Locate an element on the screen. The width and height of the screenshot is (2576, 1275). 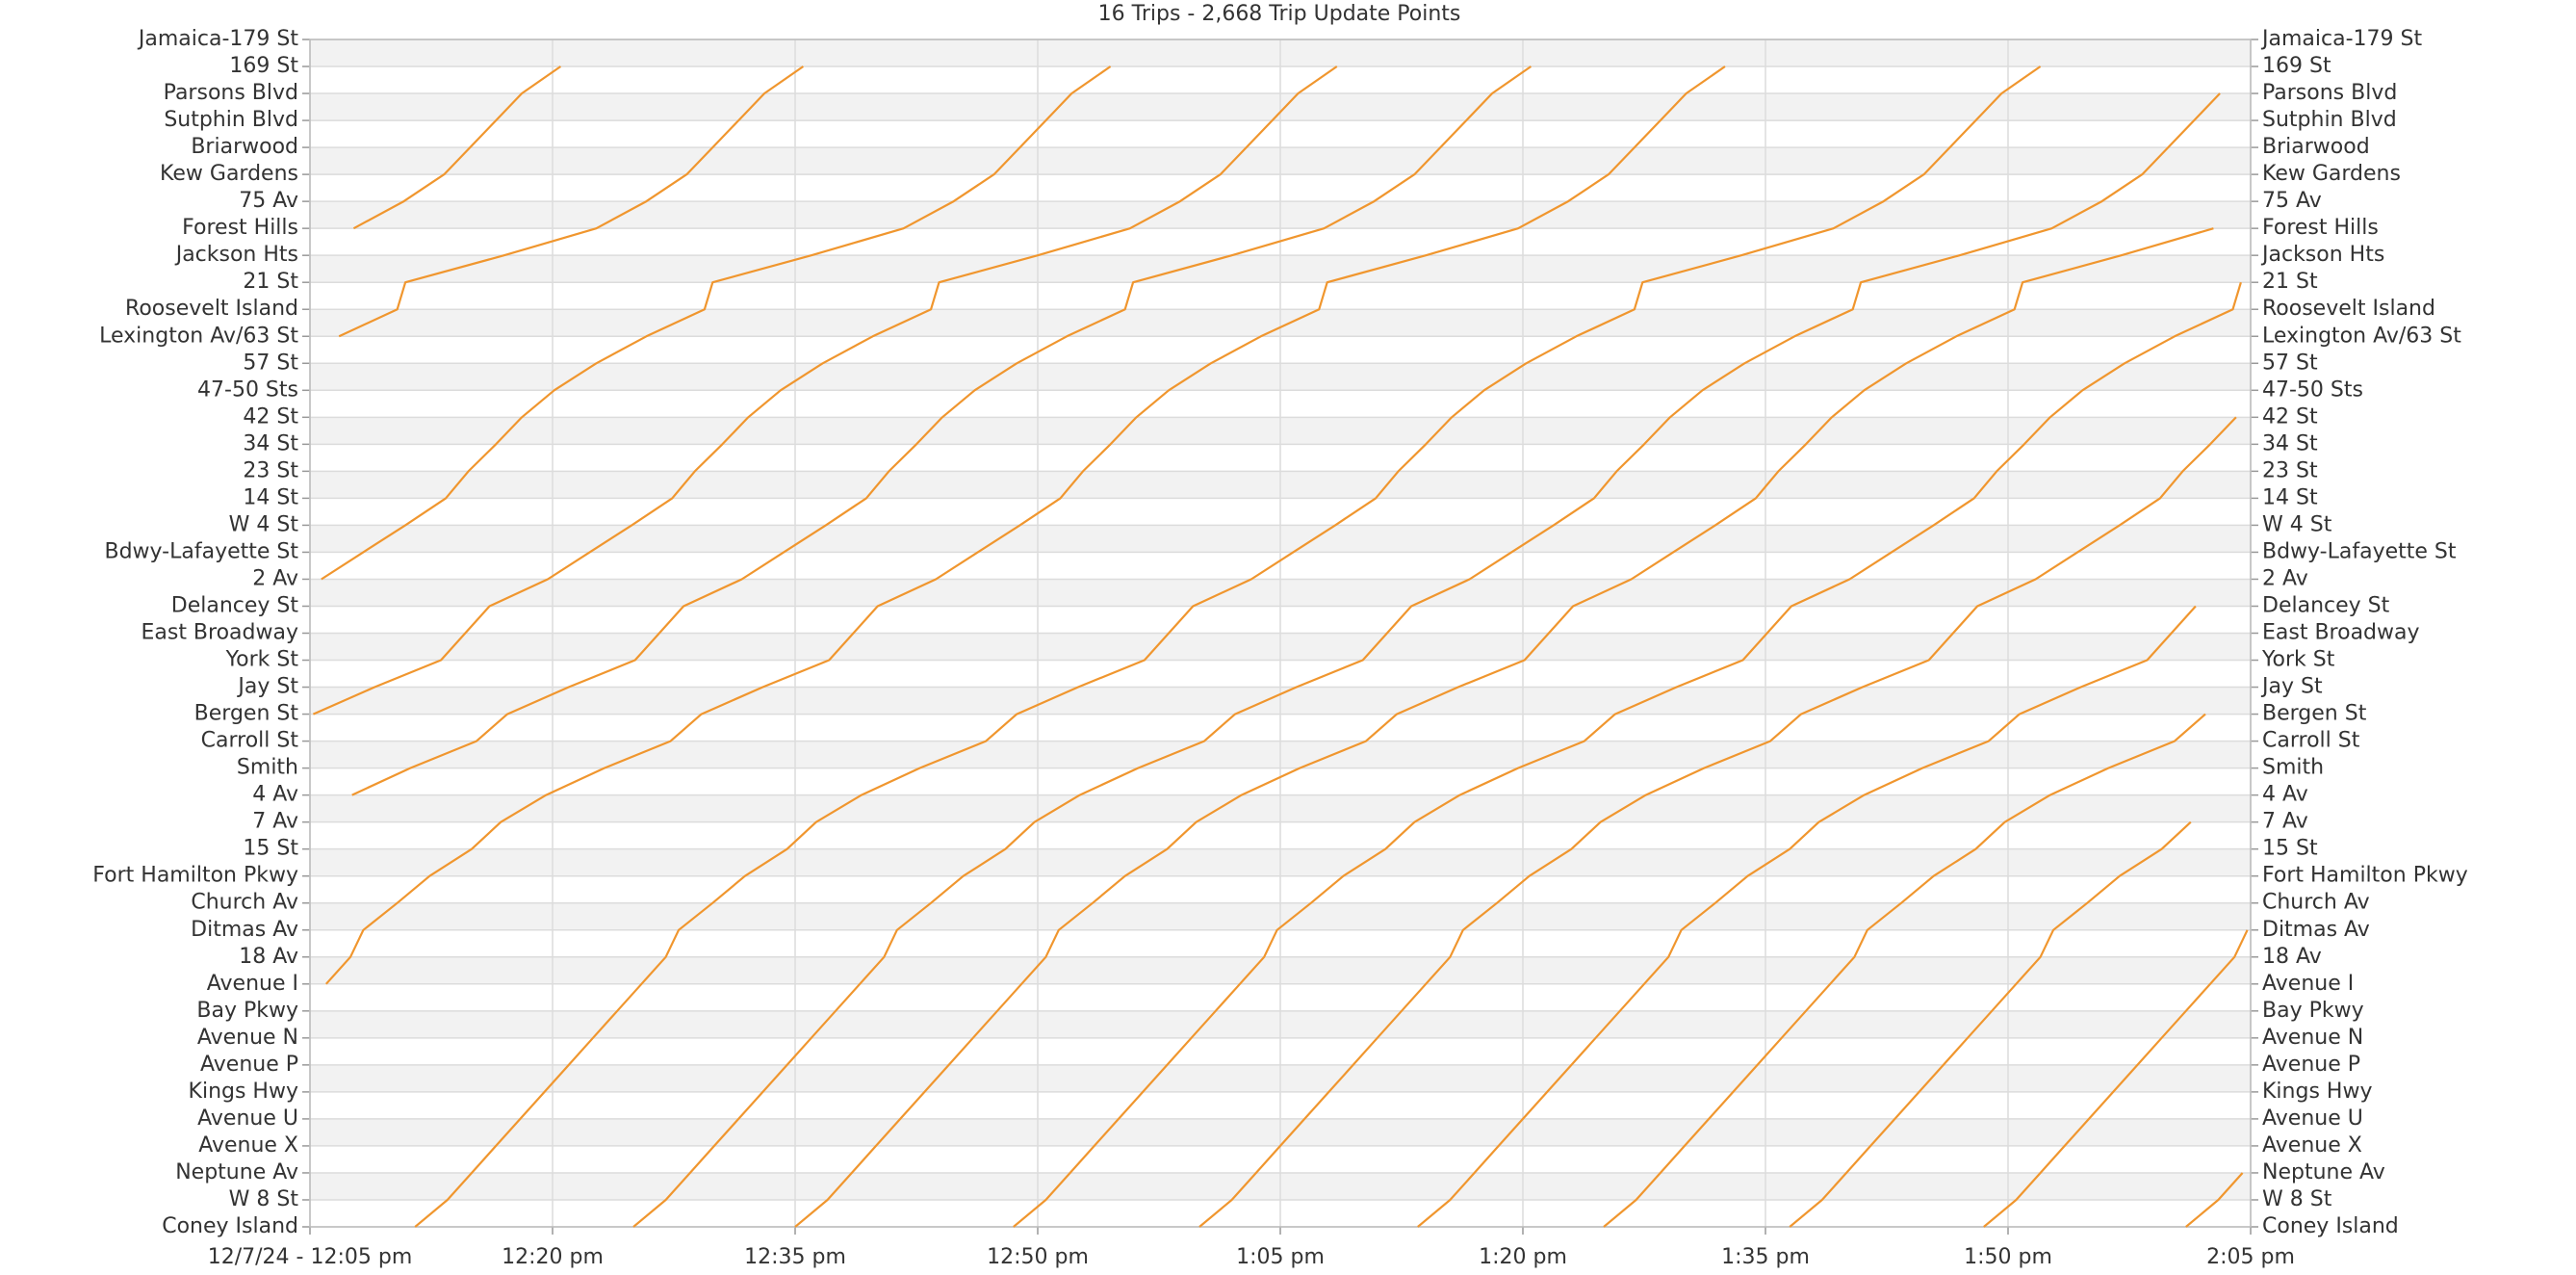
y-tick-label: Bergen St is located at coordinates (247, 714).